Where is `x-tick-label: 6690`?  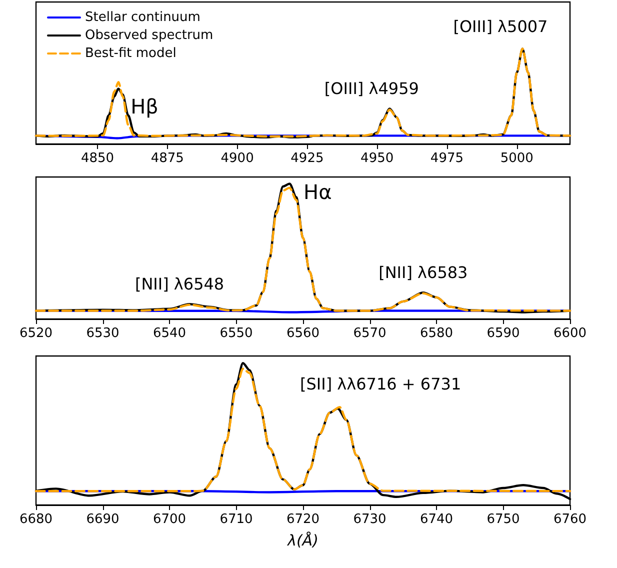
x-tick-label: 6690 is located at coordinates (103, 519).